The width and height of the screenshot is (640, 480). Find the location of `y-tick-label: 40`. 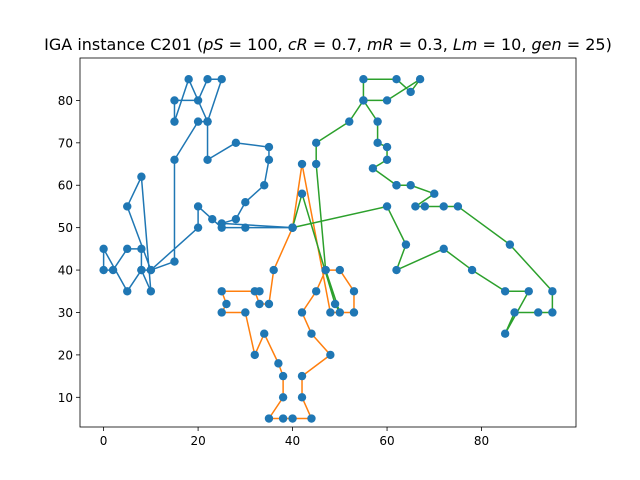

y-tick-label: 40 is located at coordinates (65, 271).